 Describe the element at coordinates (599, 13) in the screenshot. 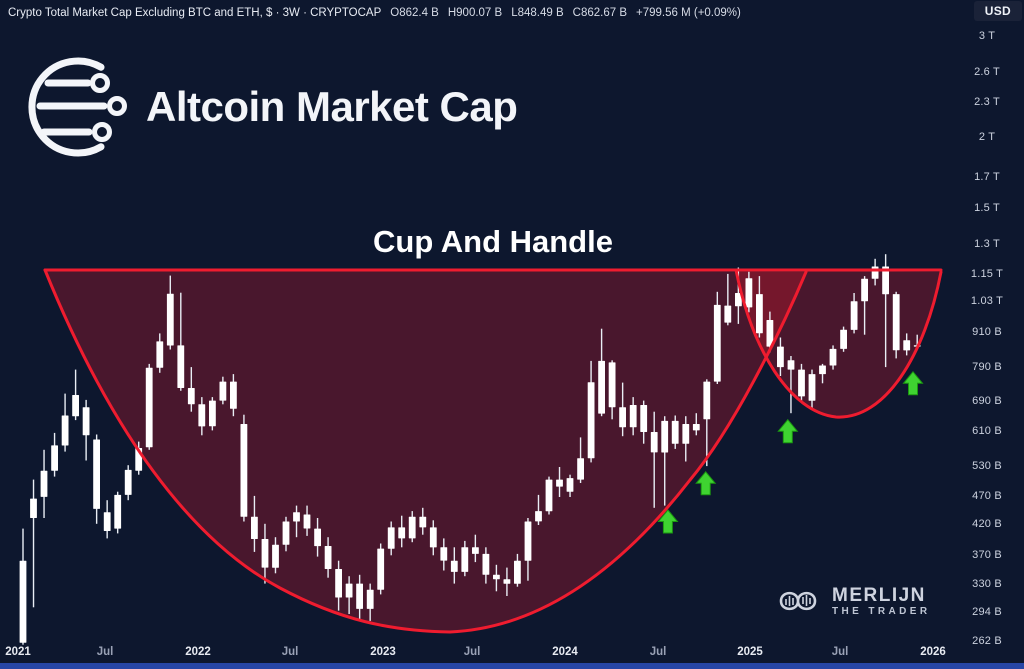

I see `ohlc-close: C862.67 B` at that location.